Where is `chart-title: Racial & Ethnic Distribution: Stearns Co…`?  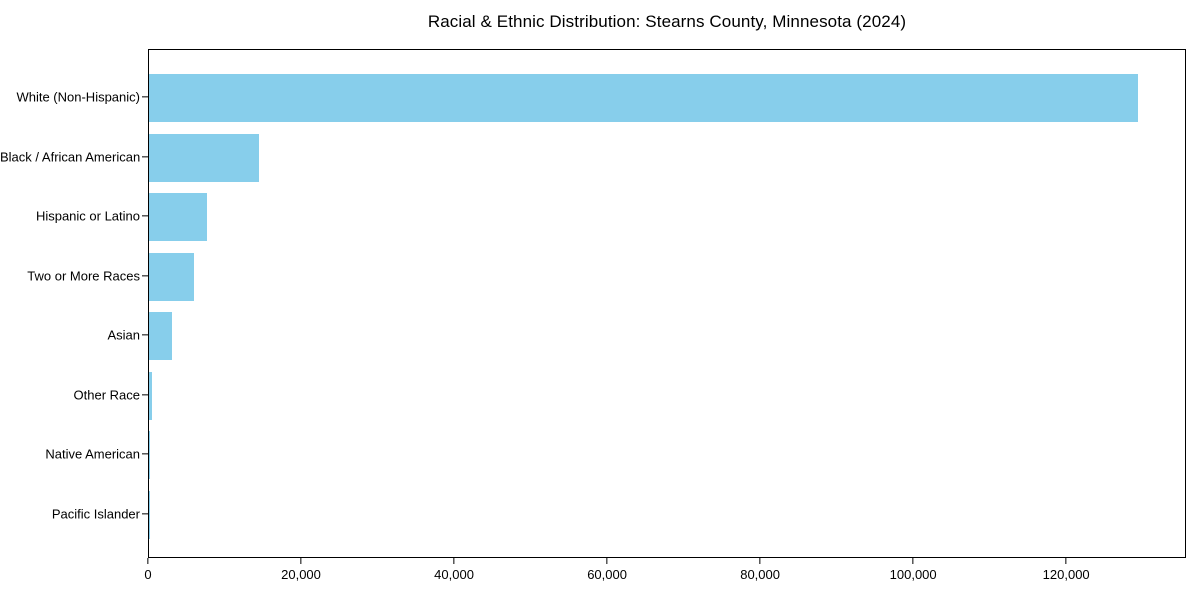
chart-title: Racial & Ethnic Distribution: Stearns Co… is located at coordinates (667, 21).